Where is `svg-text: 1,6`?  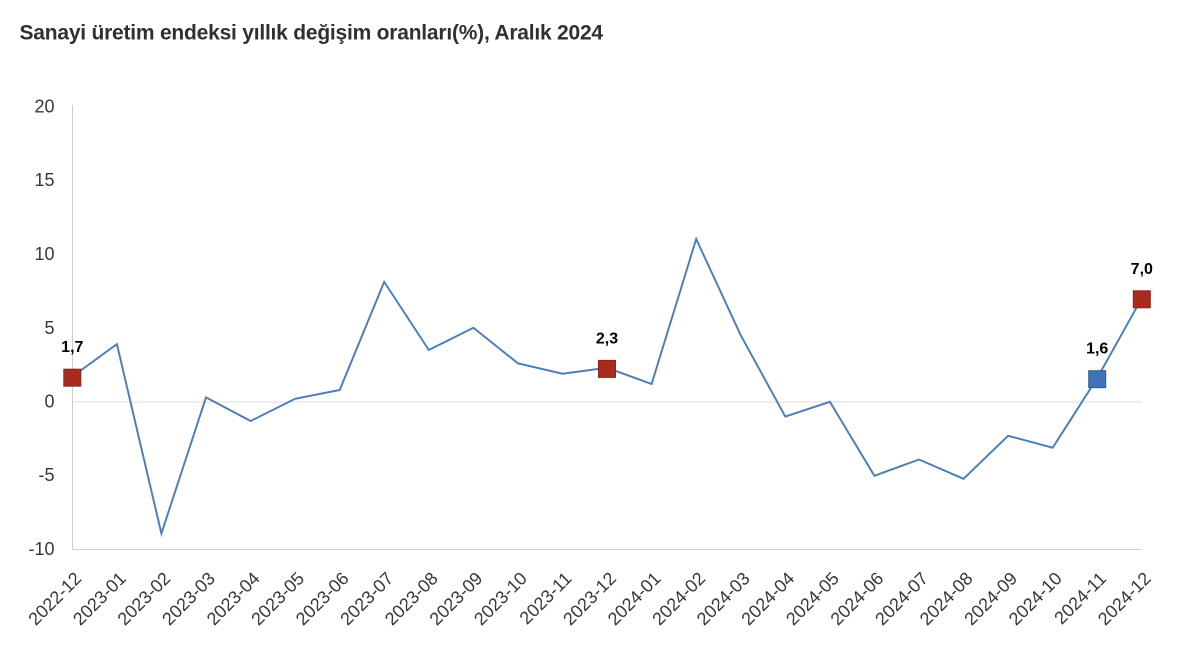
svg-text: 1,6 is located at coordinates (1097, 349).